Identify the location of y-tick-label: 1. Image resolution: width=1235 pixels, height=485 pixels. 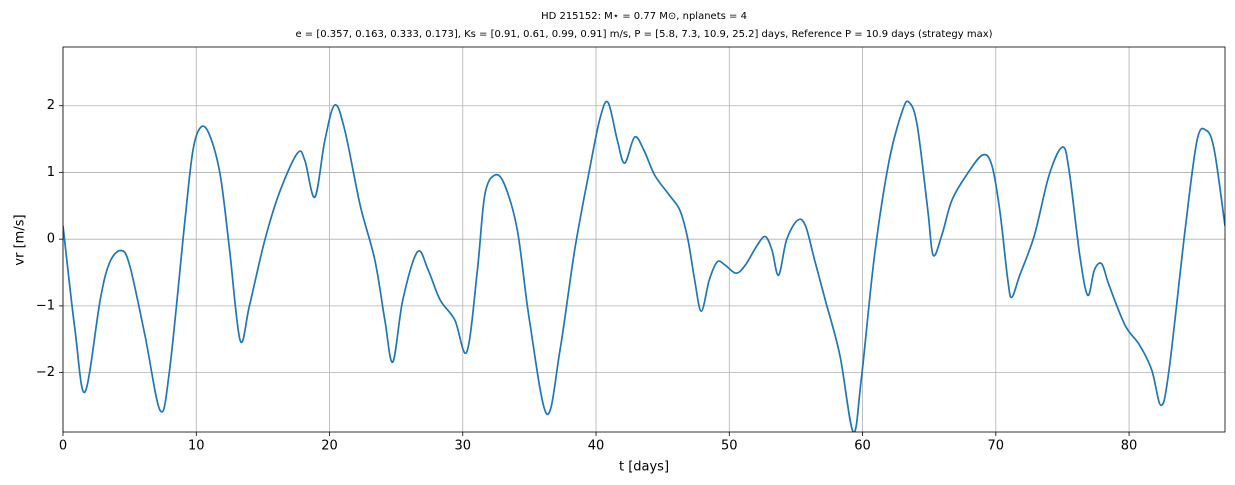
(51, 172).